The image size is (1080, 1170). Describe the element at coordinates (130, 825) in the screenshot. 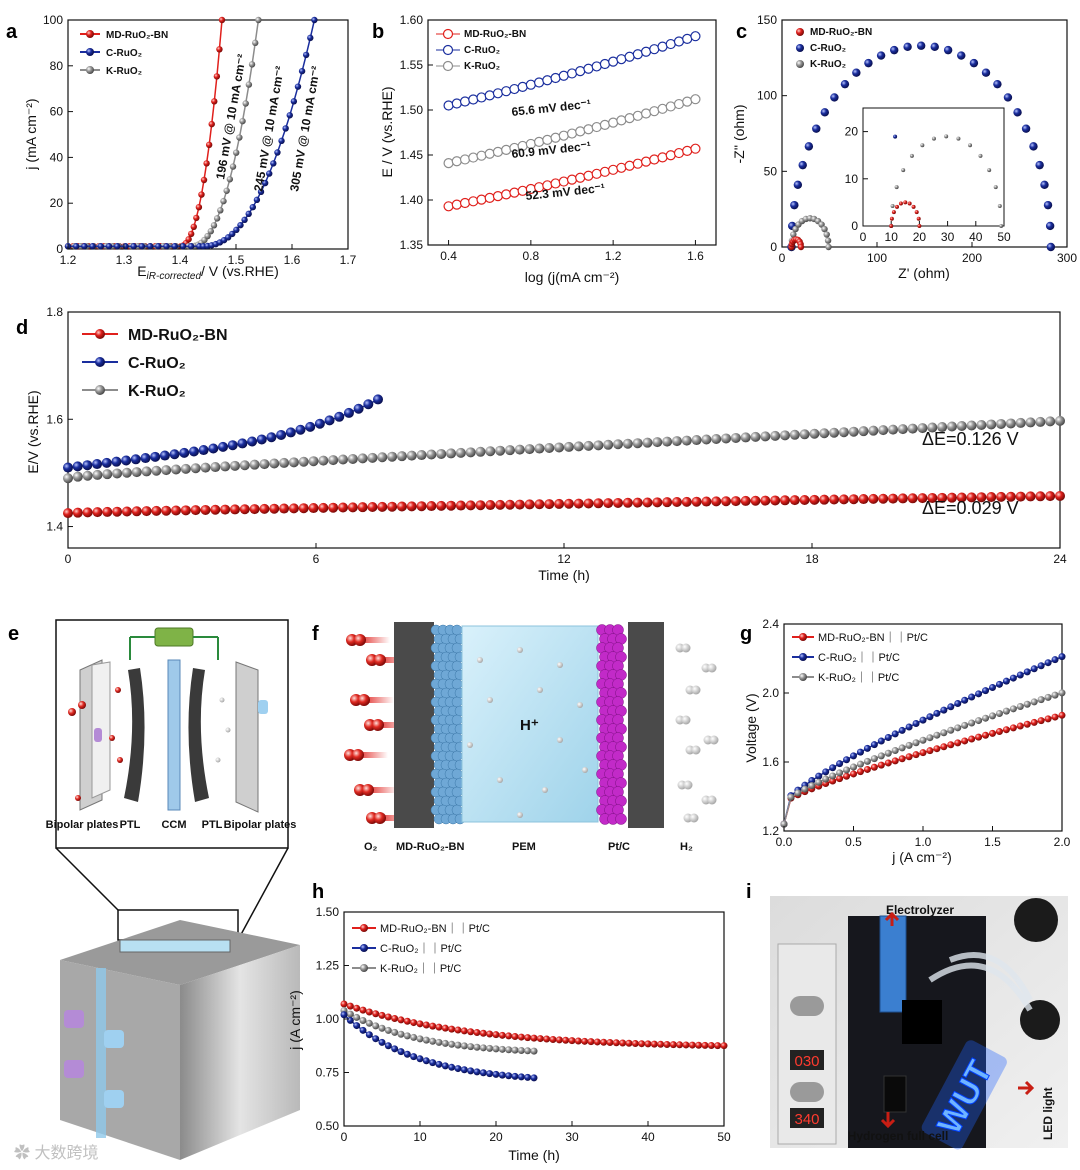

I see `label-ptl-left: PTL` at that location.